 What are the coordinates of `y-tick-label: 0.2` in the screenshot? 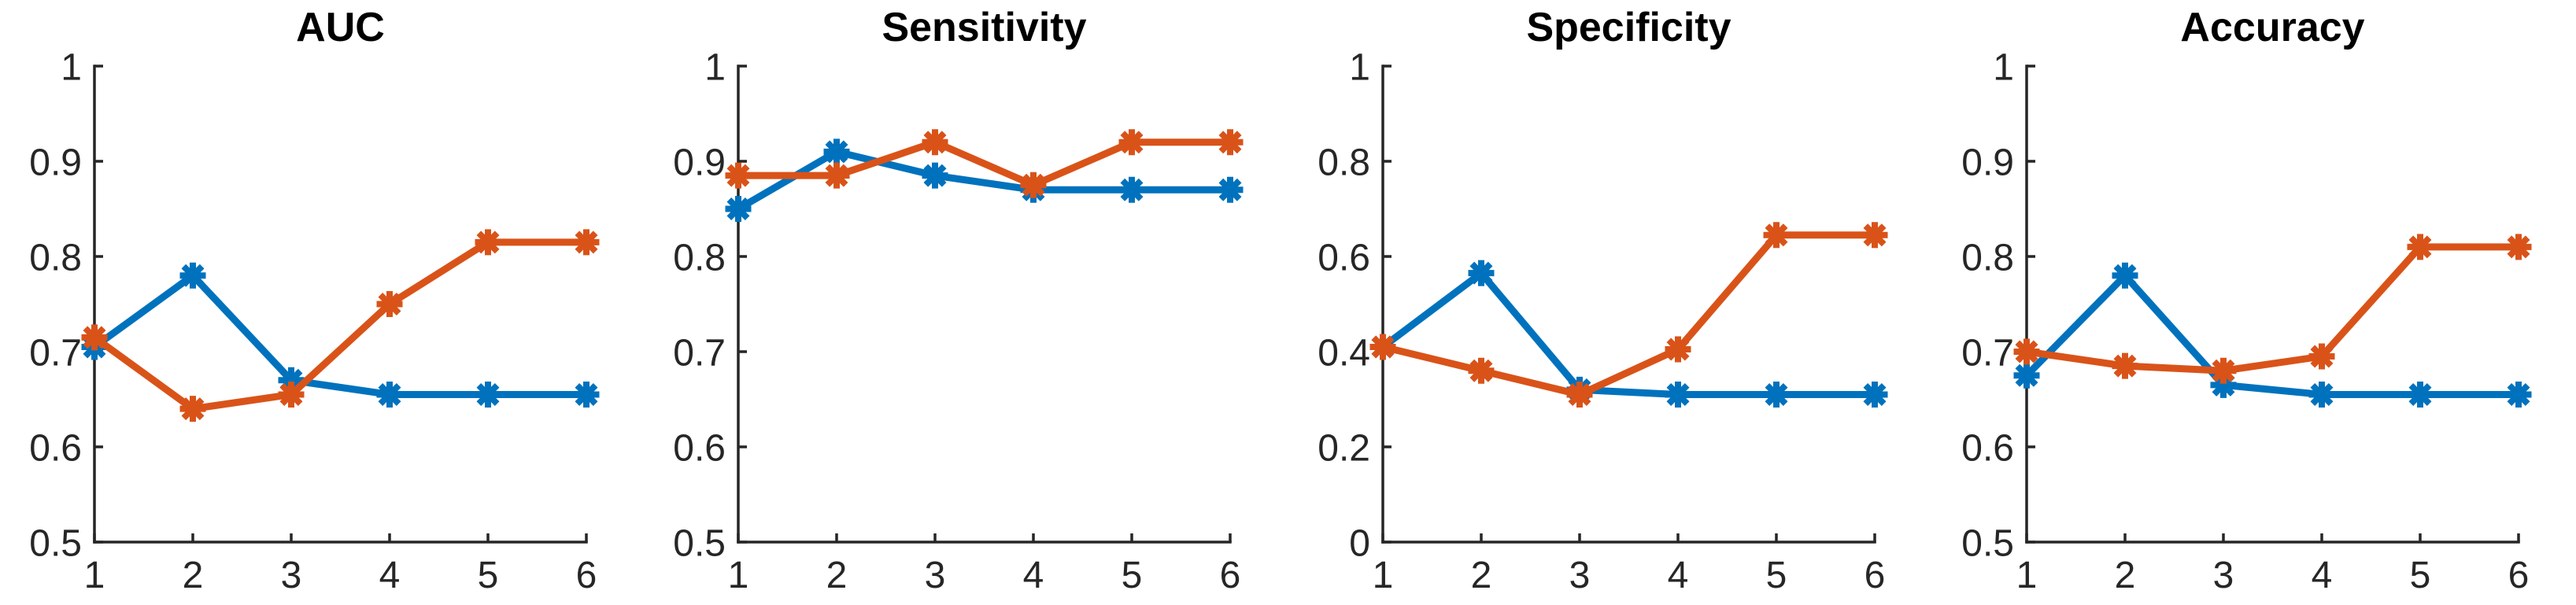 It's located at (1344, 448).